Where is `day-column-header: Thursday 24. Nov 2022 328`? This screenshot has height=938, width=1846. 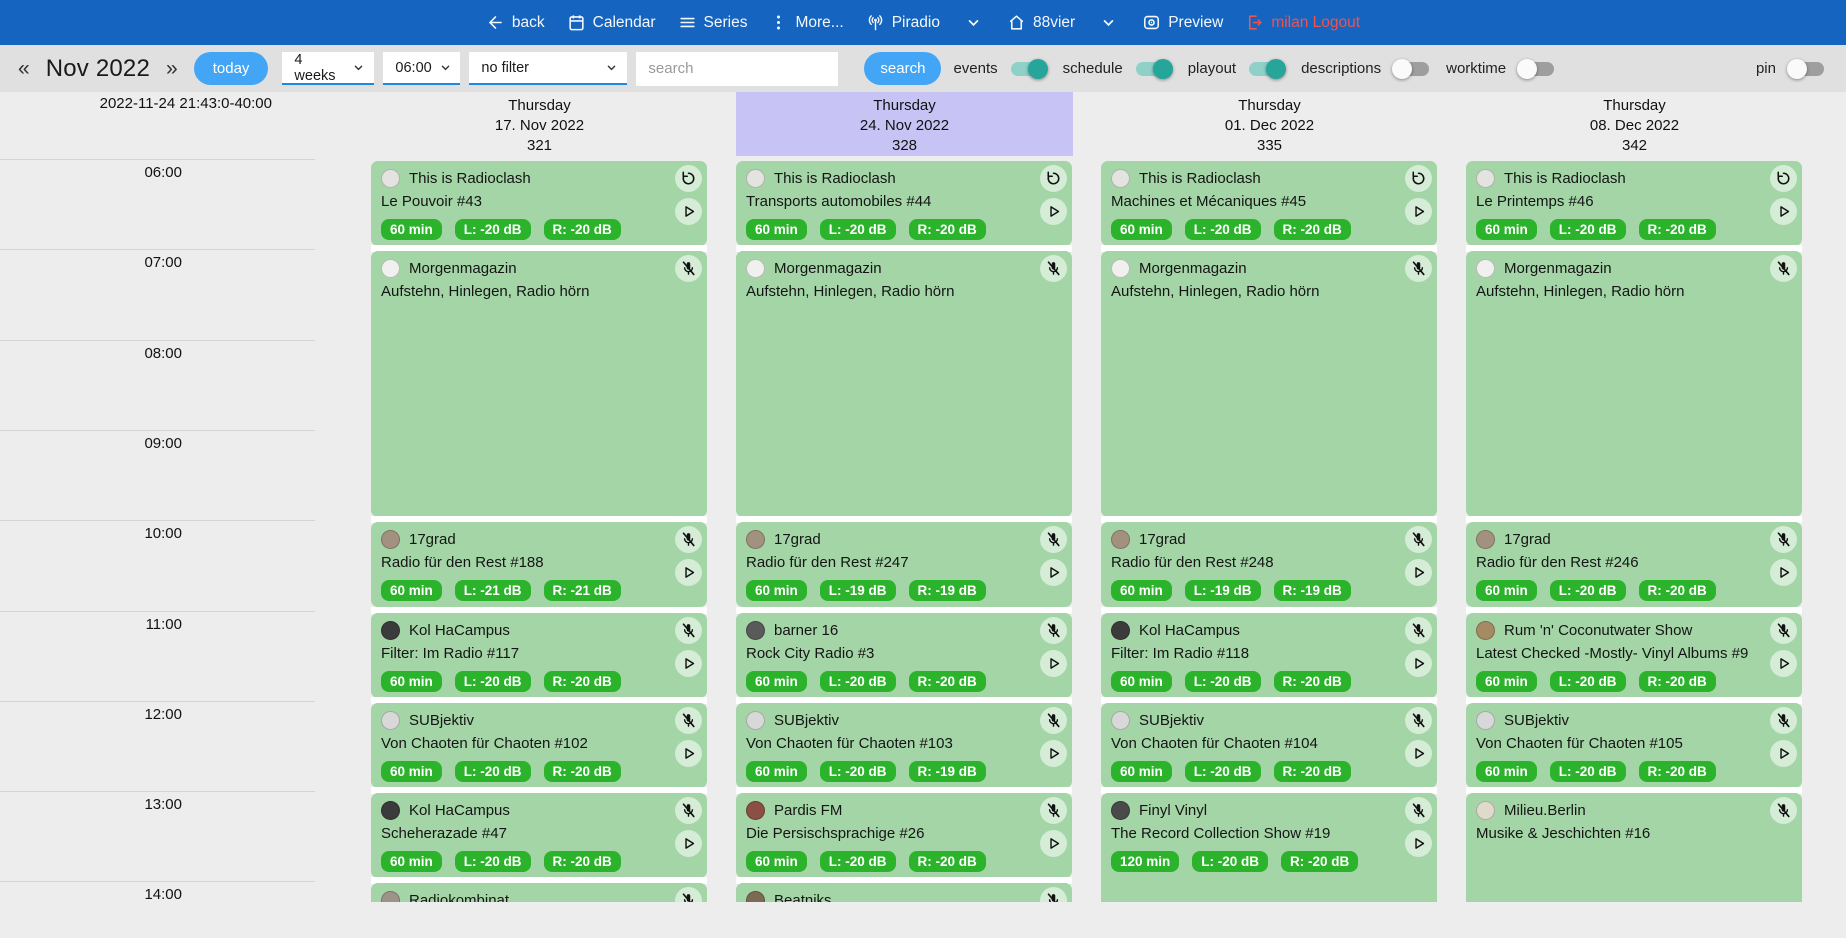
day-column-header: Thursday 24. Nov 2022 328 is located at coordinates (904, 124).